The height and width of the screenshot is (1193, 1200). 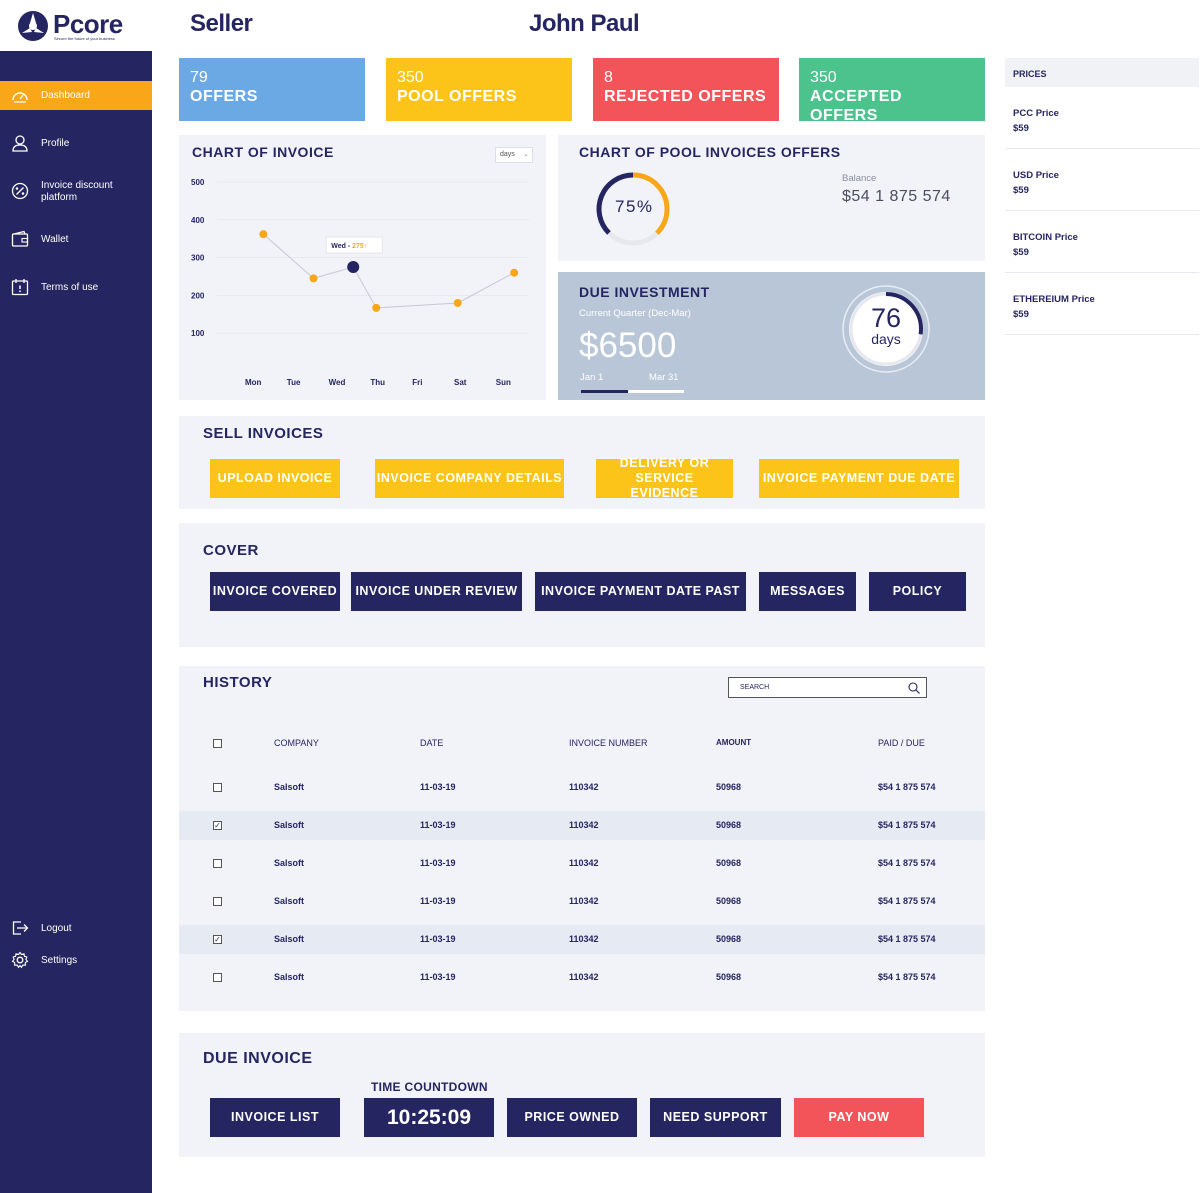 What do you see at coordinates (275, 478) in the screenshot?
I see `upload-invoice-button: UPLOAD INVOICE` at bounding box center [275, 478].